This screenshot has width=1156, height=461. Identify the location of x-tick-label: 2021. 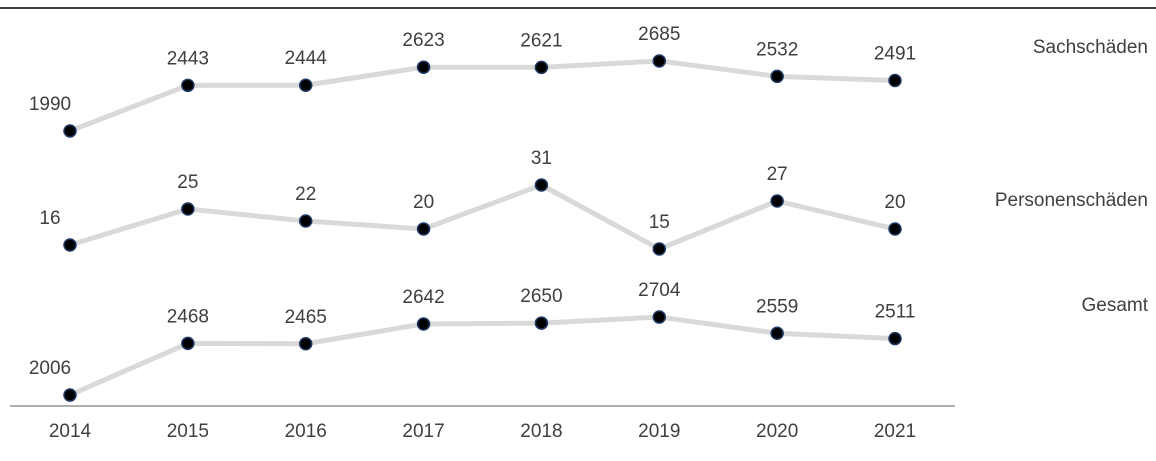
(895, 431).